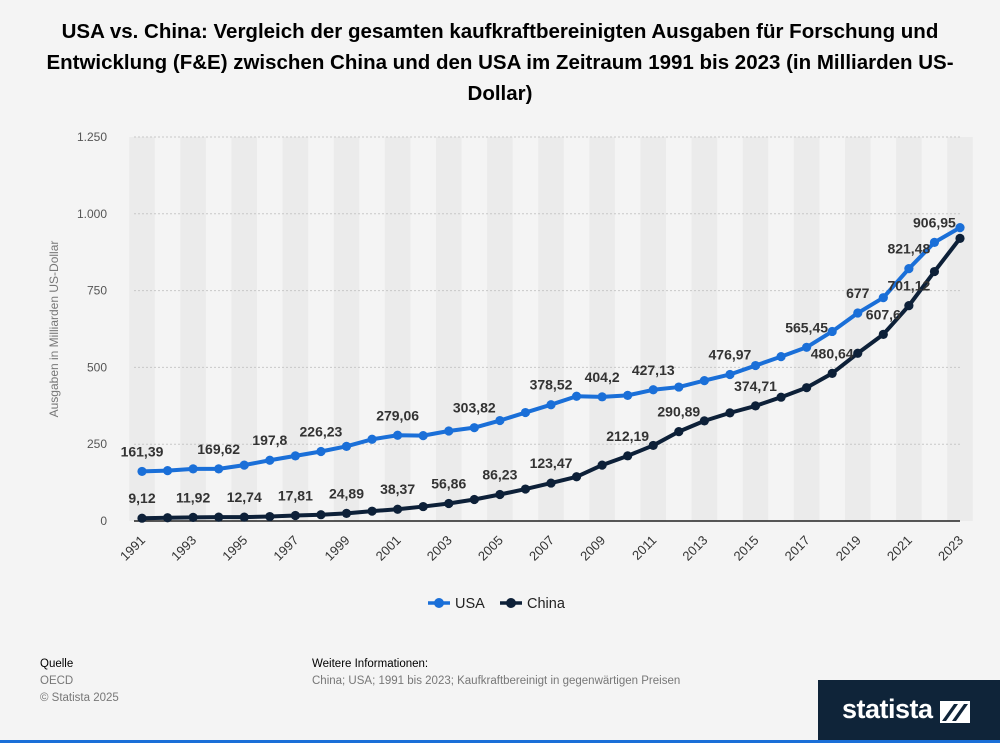 This screenshot has height=743, width=1000. What do you see at coordinates (92, 214) in the screenshot?
I see `y-tick-label: 1.000` at bounding box center [92, 214].